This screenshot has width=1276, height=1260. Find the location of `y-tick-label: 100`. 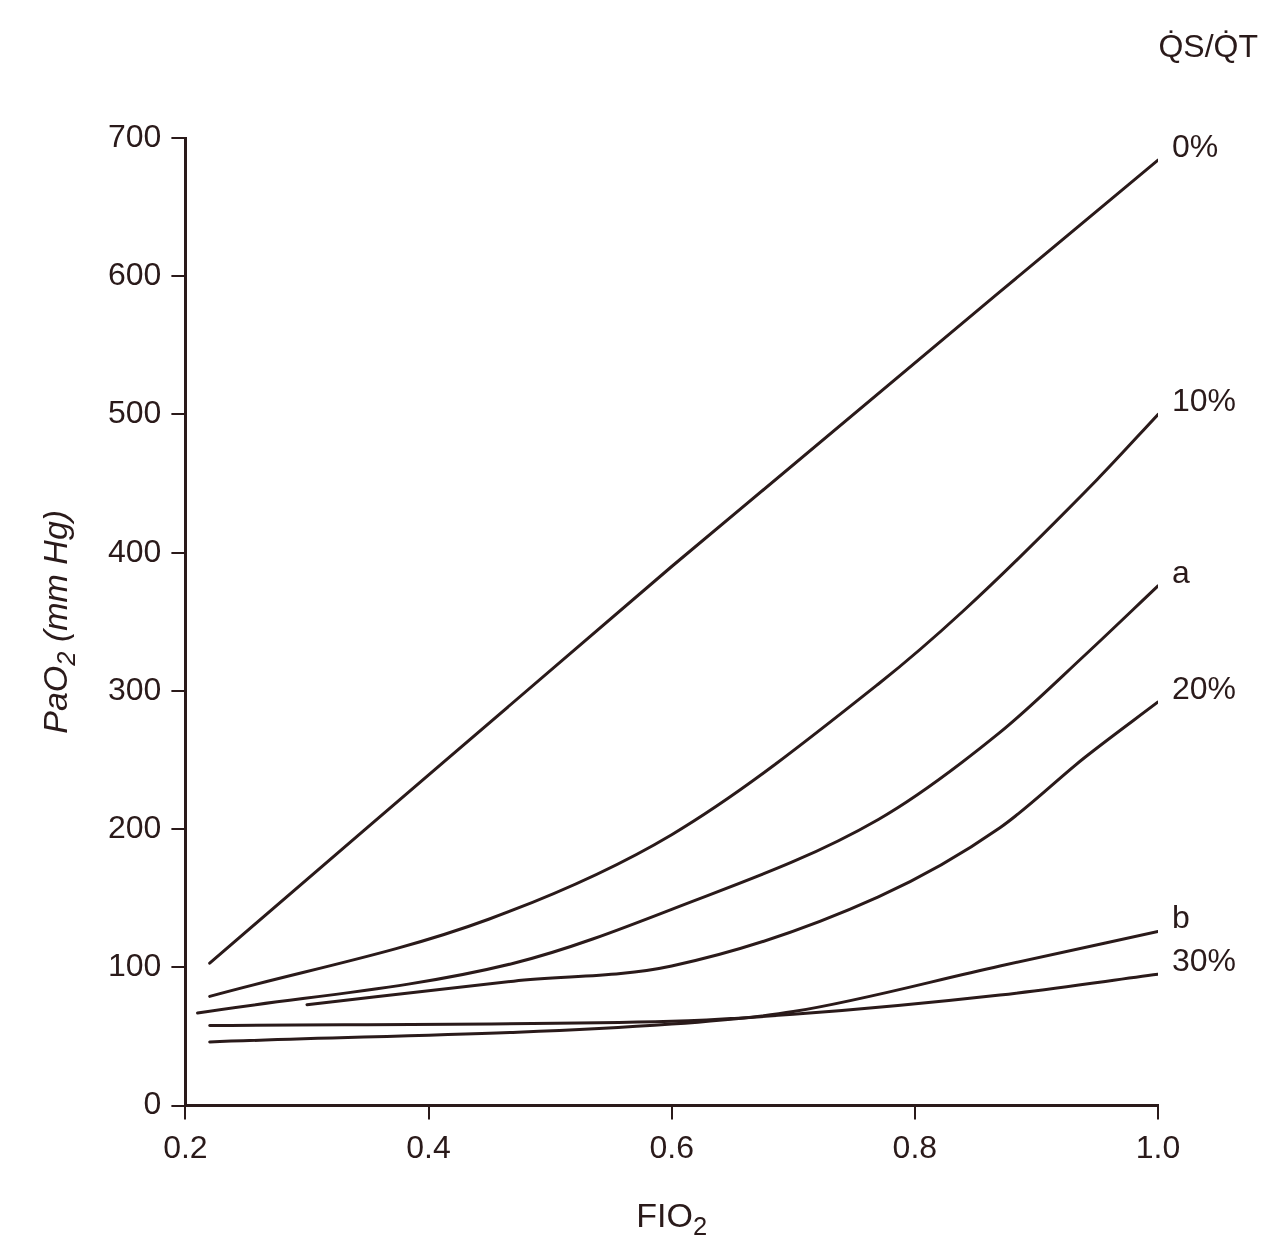

y-tick-label: 100 is located at coordinates (135, 965).